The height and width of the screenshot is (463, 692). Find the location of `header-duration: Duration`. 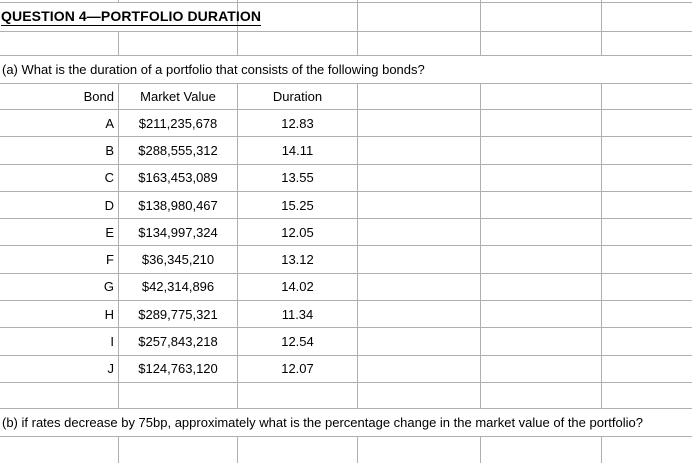

header-duration: Duration is located at coordinates (297, 96).